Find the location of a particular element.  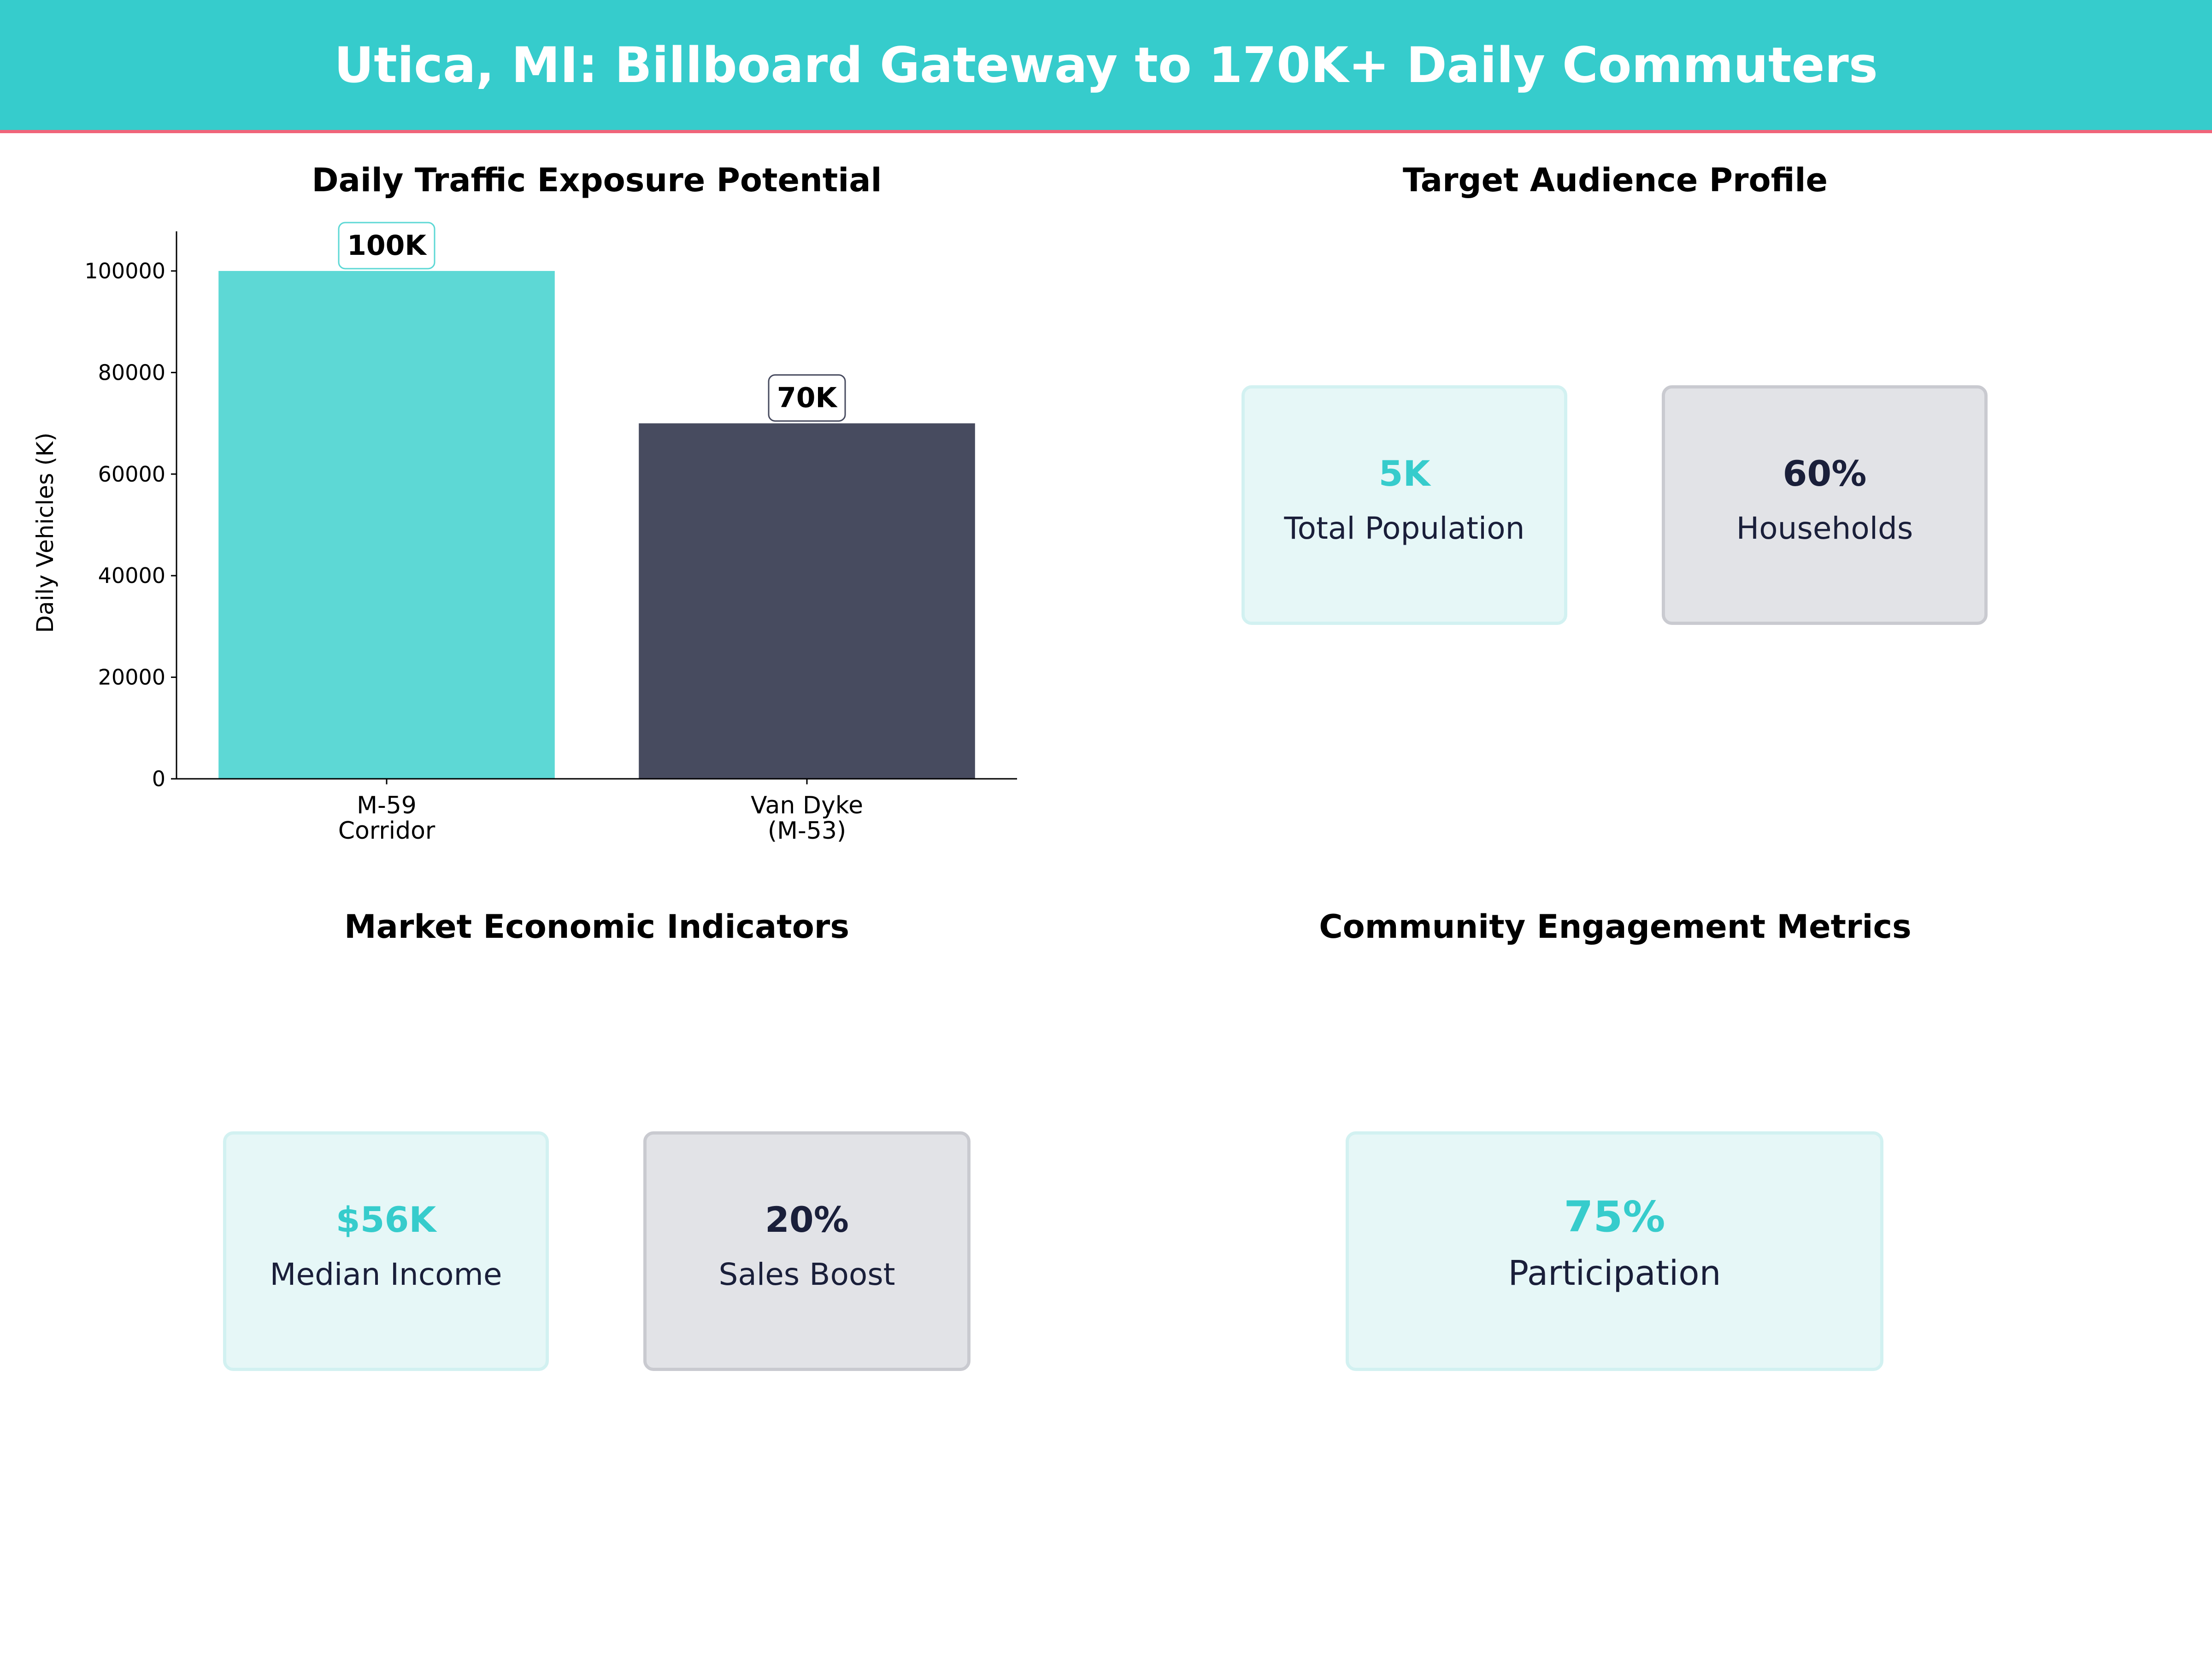

y-axis-label: Daily Vehicles (K) is located at coordinates (45, 533).